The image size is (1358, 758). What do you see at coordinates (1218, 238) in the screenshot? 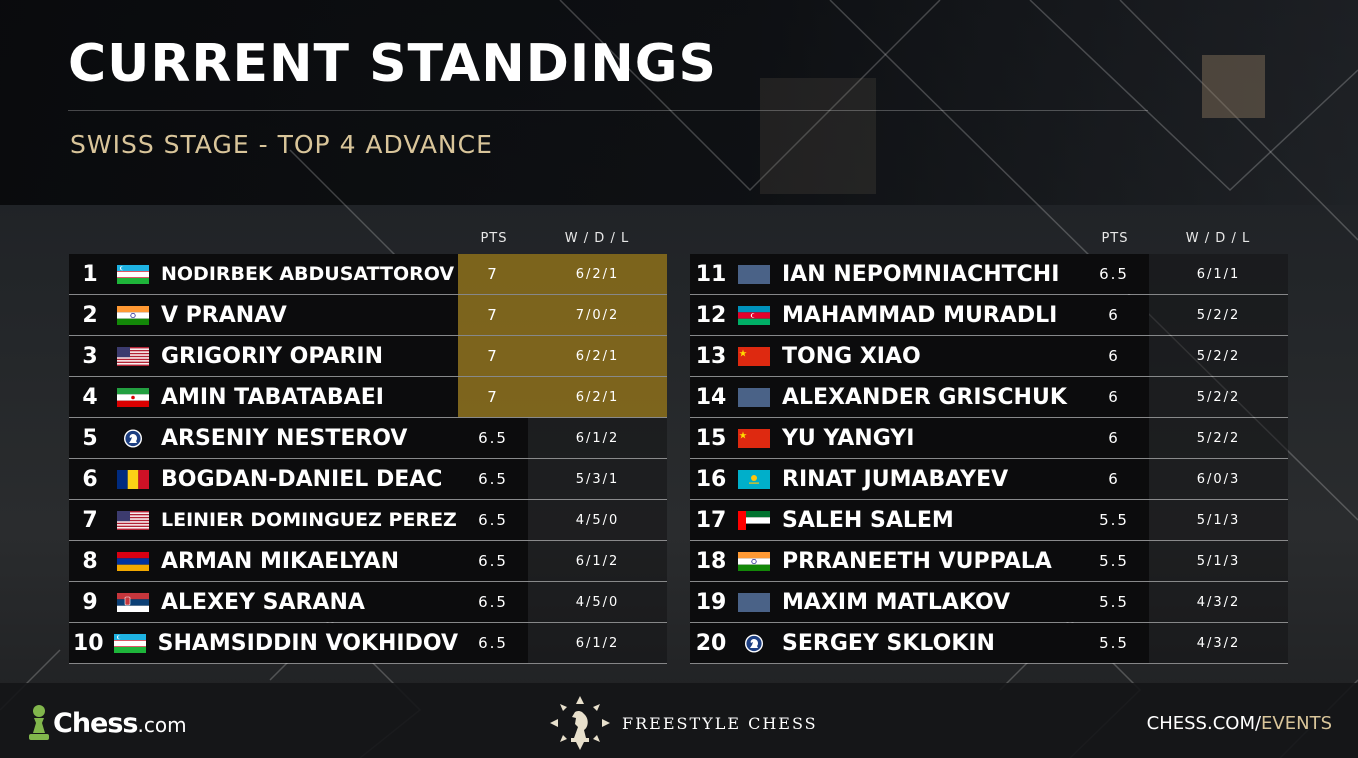
I see `right-wdl-header: W / D / L` at bounding box center [1218, 238].